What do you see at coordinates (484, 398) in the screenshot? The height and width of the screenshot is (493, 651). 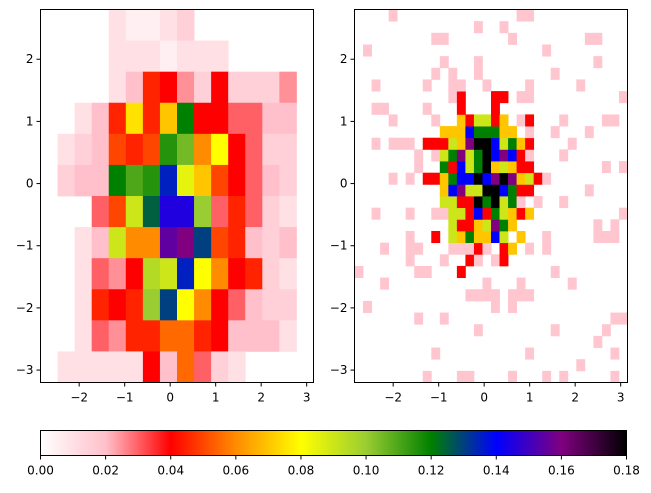 I see `x-tick-label-right: 0` at bounding box center [484, 398].